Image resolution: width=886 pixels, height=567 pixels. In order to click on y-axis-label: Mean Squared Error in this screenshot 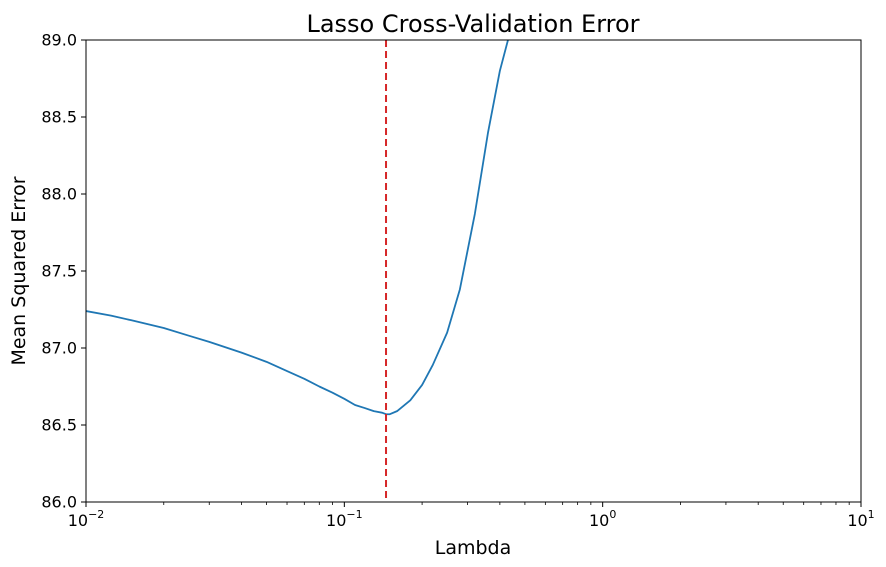, I will do `click(19, 270)`.